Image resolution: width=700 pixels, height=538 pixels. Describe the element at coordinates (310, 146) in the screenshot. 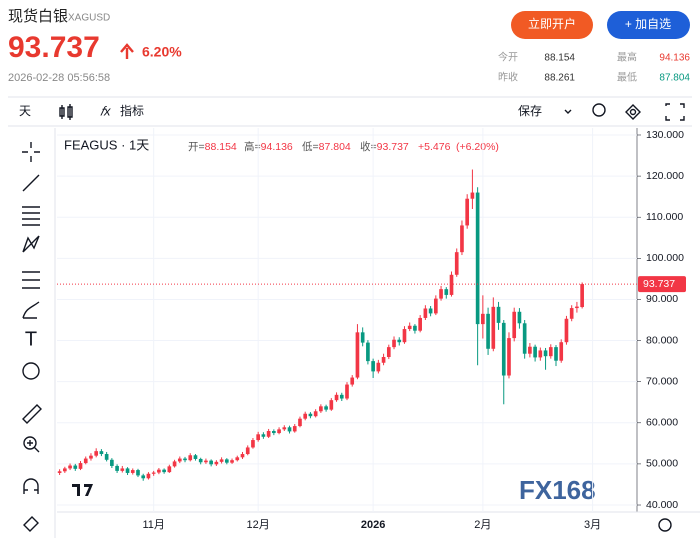

I see `legend-label: 低=` at that location.